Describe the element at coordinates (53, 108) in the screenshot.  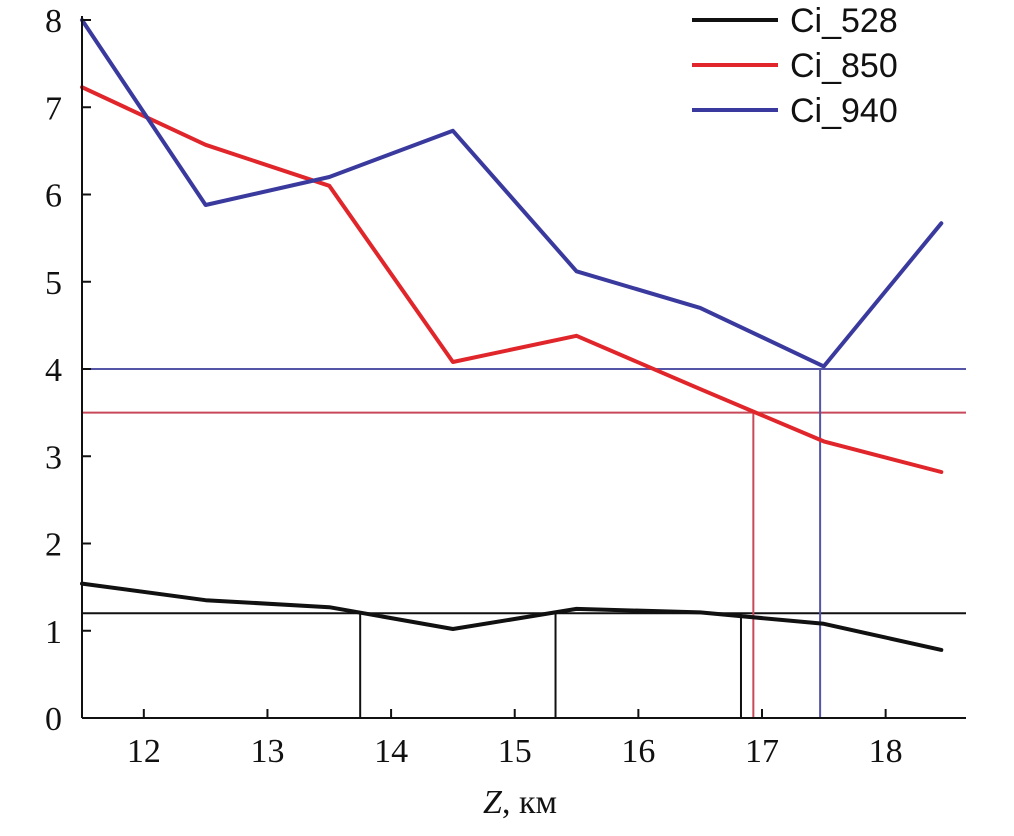
I see `y-tick-label: 7` at that location.